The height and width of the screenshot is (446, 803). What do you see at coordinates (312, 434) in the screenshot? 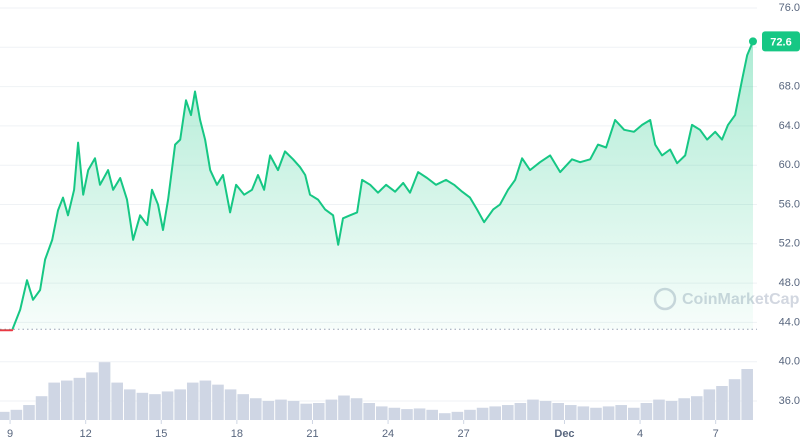
I see `x-tick-label: 21` at bounding box center [312, 434].